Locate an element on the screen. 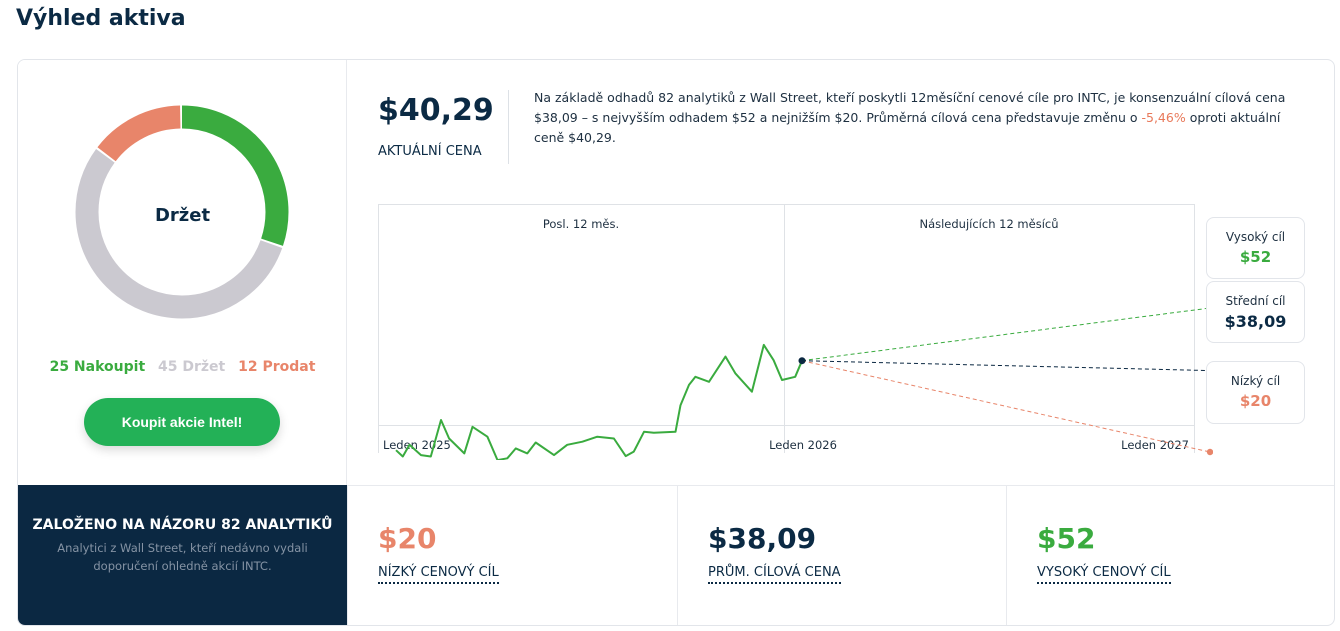 The image size is (1340, 631). rating-counts: 25 Nakoupit 45 Držet 12 Prodat is located at coordinates (182, 367).